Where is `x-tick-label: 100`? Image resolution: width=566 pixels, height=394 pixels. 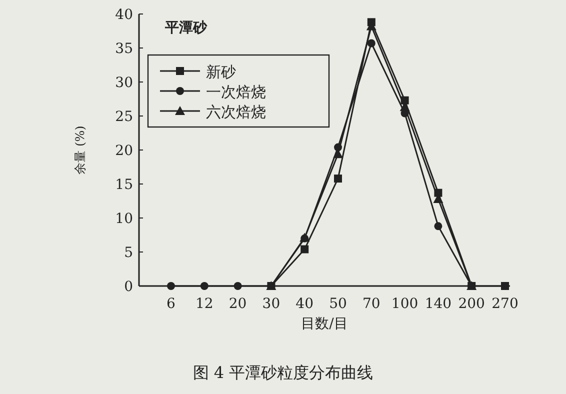 x-tick-label: 100 is located at coordinates (404, 304).